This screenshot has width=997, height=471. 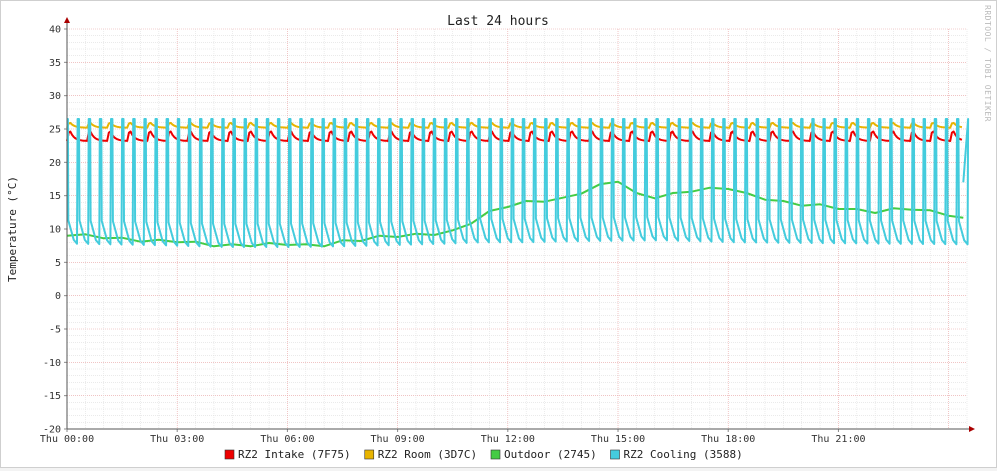 I want to click on y-tick-label: 15, so click(x=55, y=196).